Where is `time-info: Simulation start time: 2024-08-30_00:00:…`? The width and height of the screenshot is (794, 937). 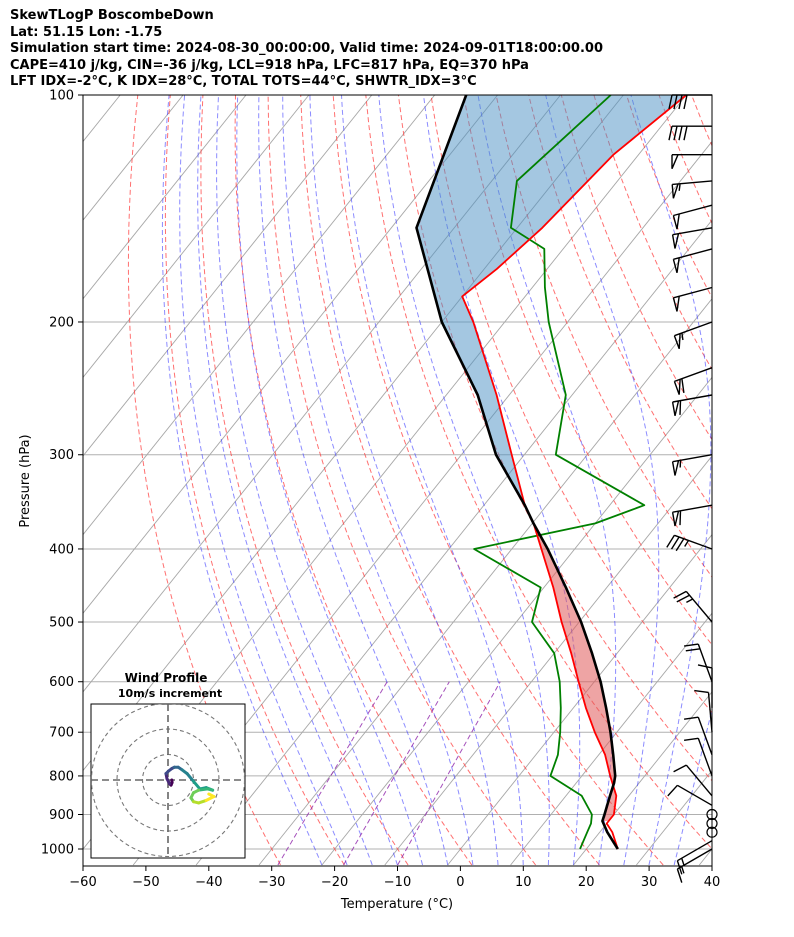 time-info: Simulation start time: 2024-08-30_00:00:… is located at coordinates (306, 48).